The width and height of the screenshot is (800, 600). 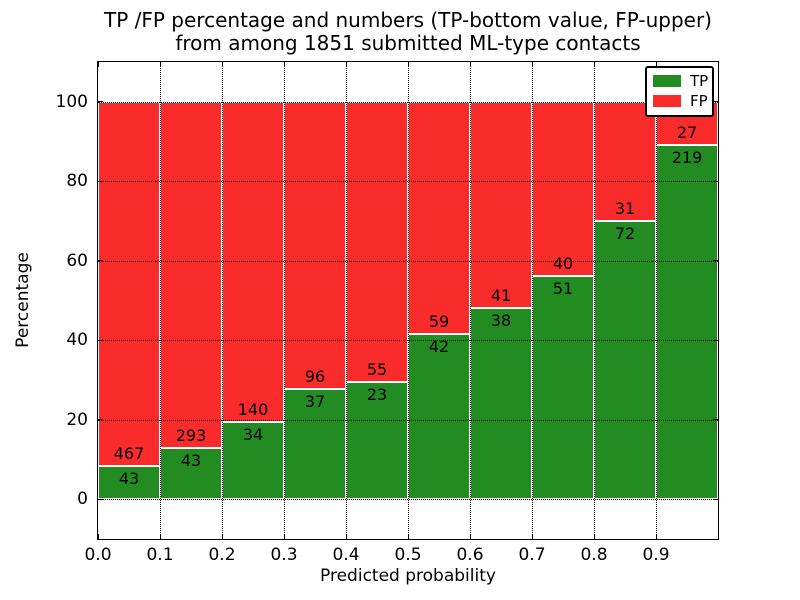 What do you see at coordinates (625, 234) in the screenshot?
I see `bar-value-label-tp: 72` at bounding box center [625, 234].